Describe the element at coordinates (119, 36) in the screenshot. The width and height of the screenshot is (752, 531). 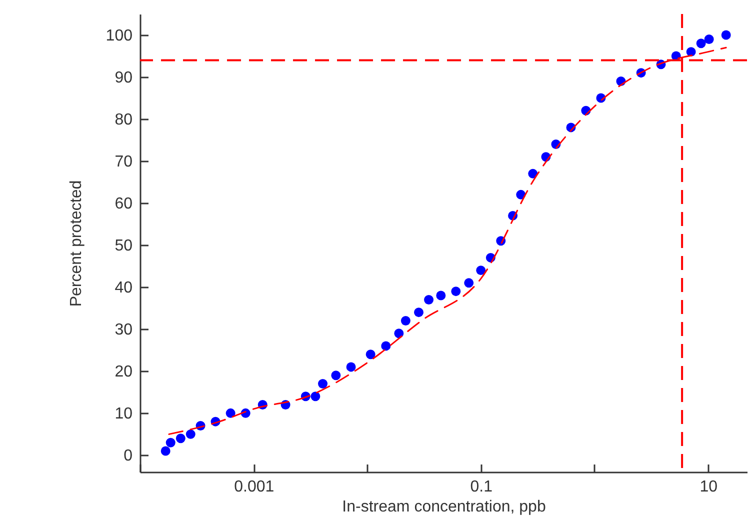
I see `y-tick-label: 100` at that location.